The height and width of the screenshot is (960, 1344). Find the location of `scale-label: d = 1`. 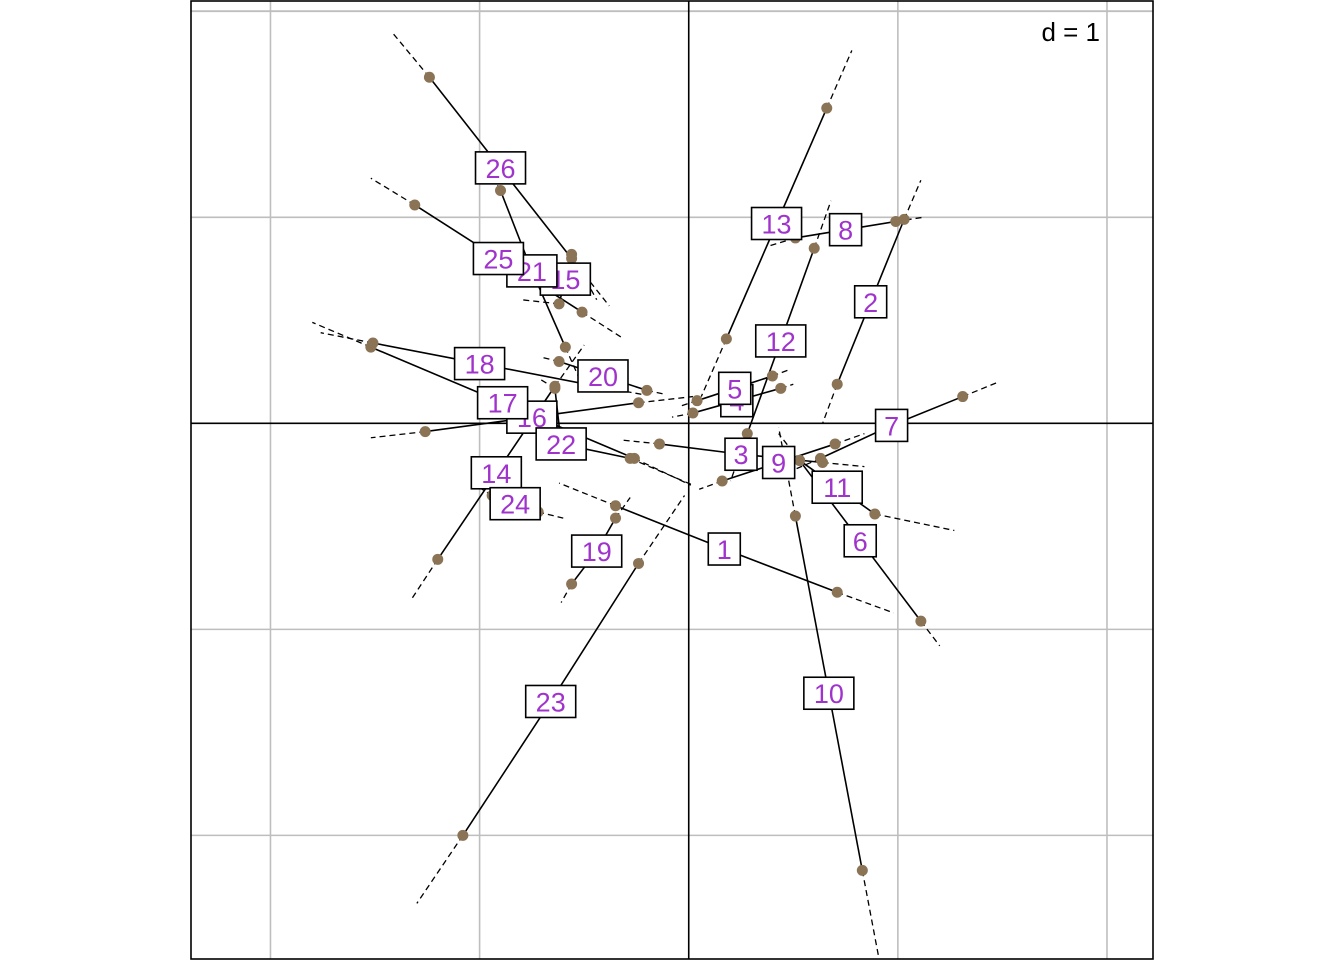

scale-label: d = 1 is located at coordinates (1070, 32).